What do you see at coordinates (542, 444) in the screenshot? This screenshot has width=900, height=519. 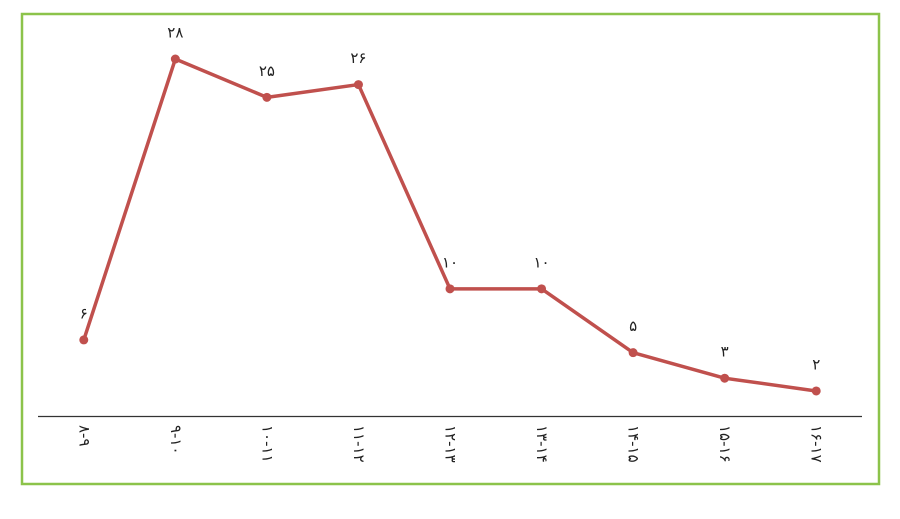 I see `x-tick-label: ۱۳-۱۴` at bounding box center [542, 444].